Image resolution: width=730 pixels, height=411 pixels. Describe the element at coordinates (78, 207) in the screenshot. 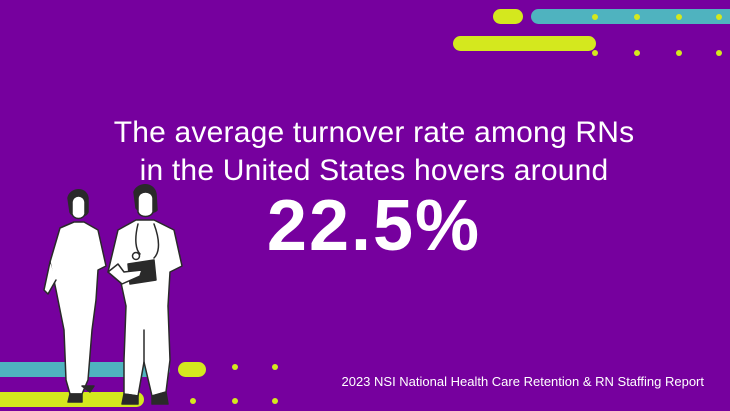

I see `nurse-left-face` at that location.